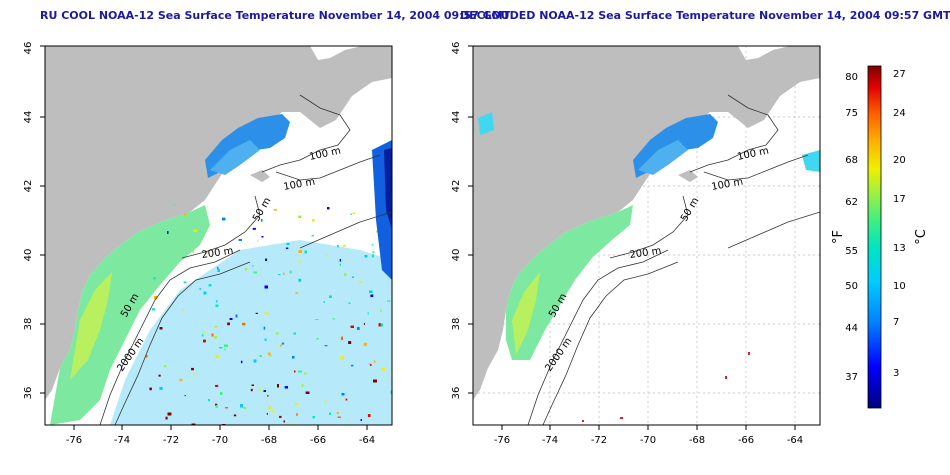 The width and height of the screenshot is (950, 475). What do you see at coordinates (260, 176) in the screenshot?
I see `left-cape-cod` at bounding box center [260, 176].